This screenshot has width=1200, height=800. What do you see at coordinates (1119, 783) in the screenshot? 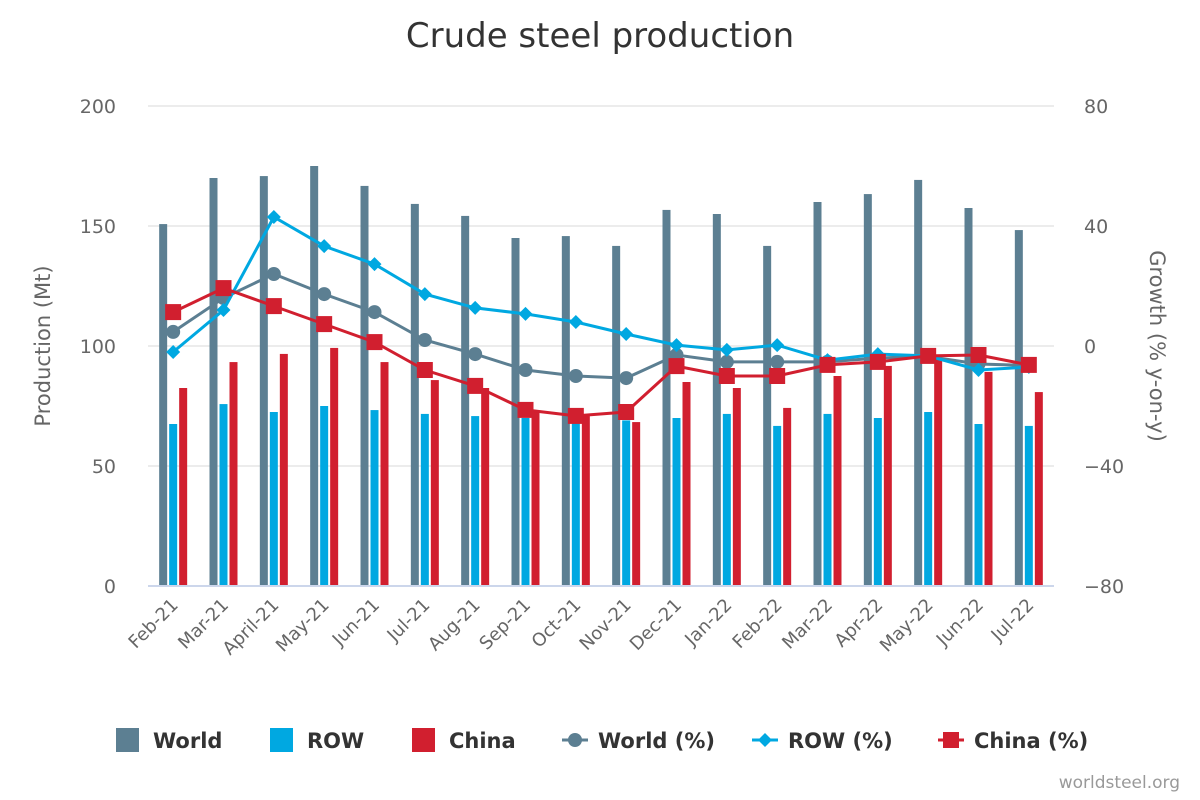
I see `credit-link: worldsteel.org` at bounding box center [1119, 783].